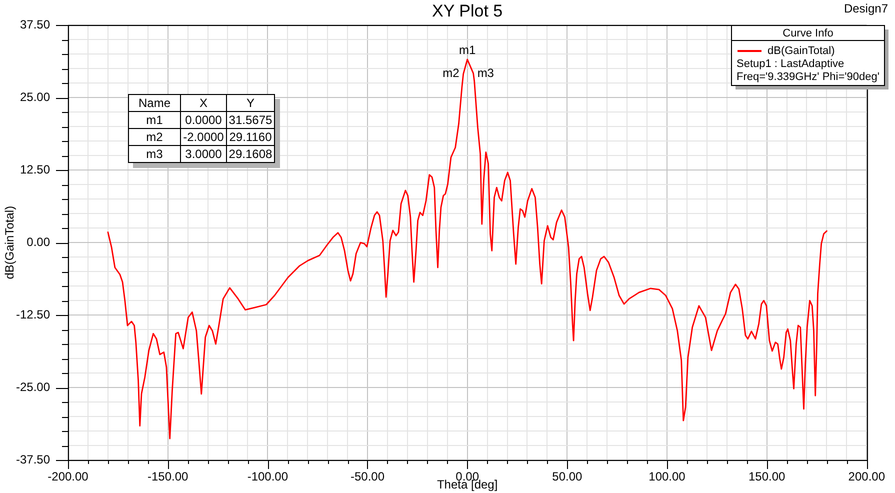 The image size is (895, 493). I want to click on x-tick-label: 50.00, so click(567, 477).